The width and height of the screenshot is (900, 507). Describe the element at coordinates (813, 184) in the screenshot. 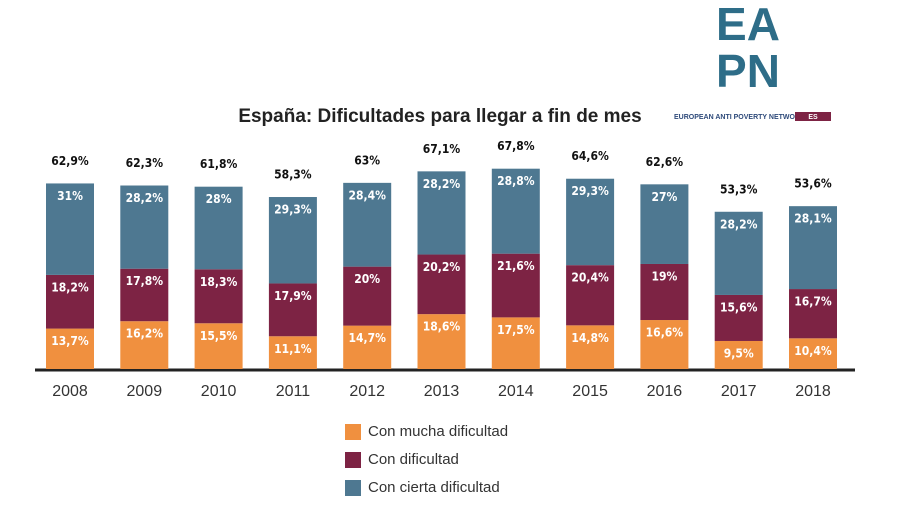

I see `total-label: 53,6%` at that location.